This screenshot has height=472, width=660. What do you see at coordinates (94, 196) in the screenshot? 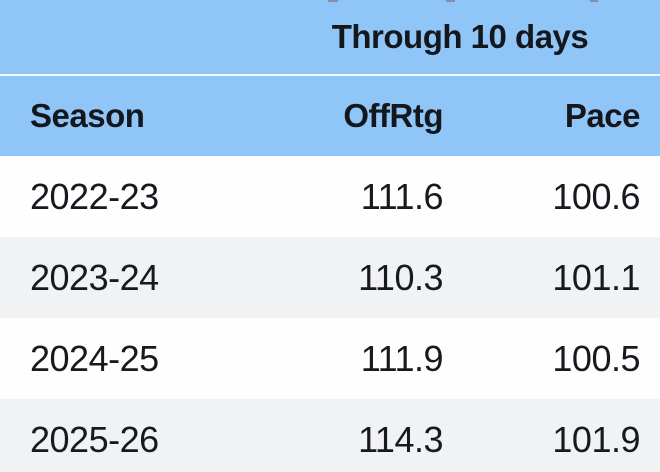
I see `season-cell: 2022-23` at bounding box center [94, 196].